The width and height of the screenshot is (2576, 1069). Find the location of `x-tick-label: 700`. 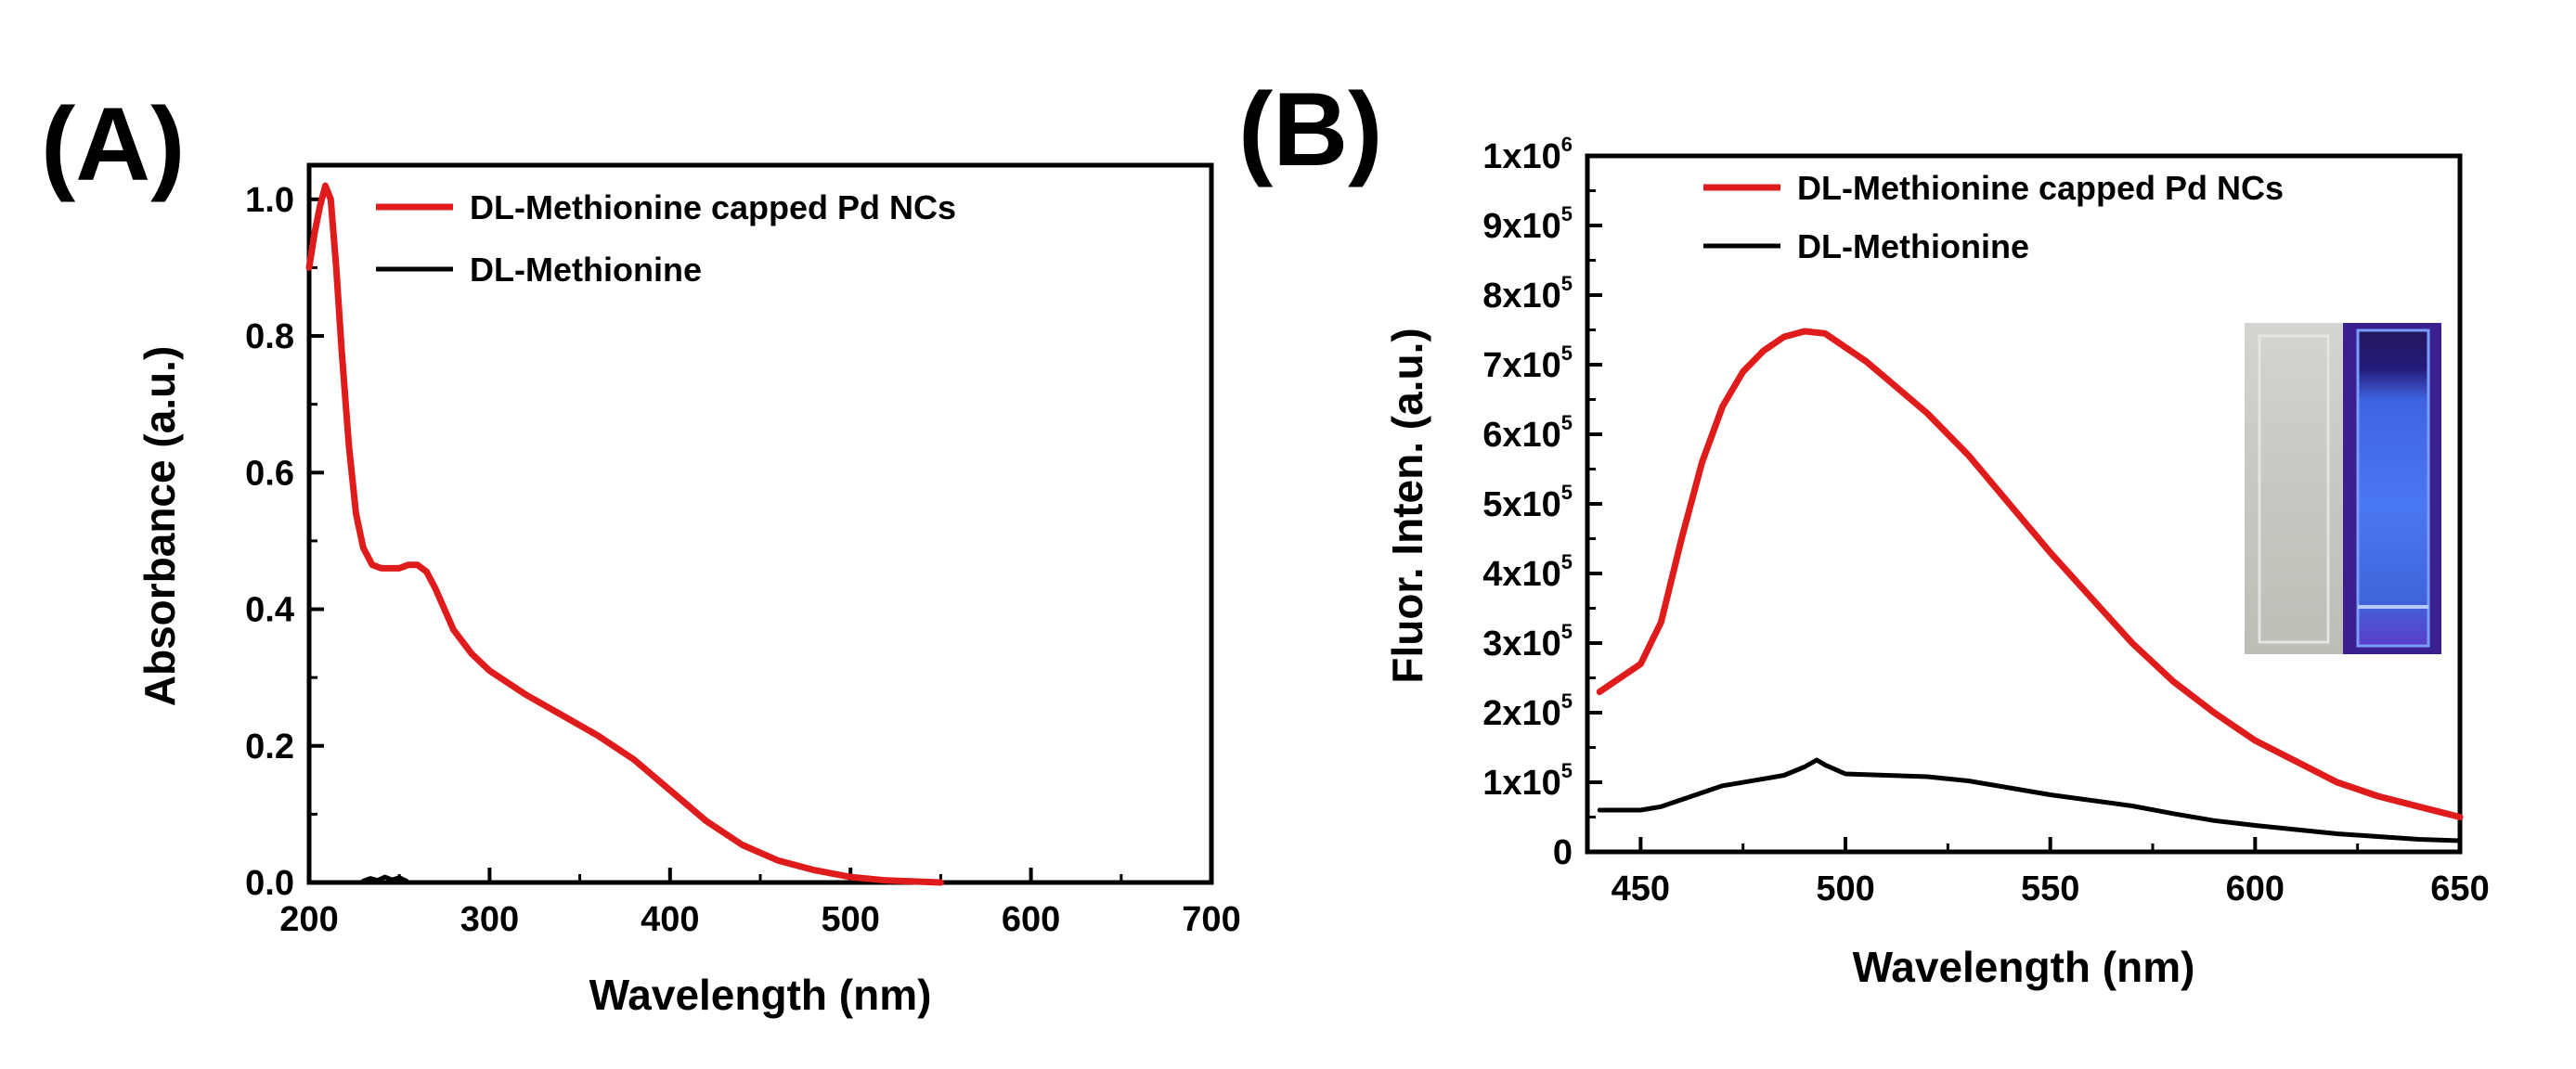

x-tick-label: 700 is located at coordinates (1211, 920).